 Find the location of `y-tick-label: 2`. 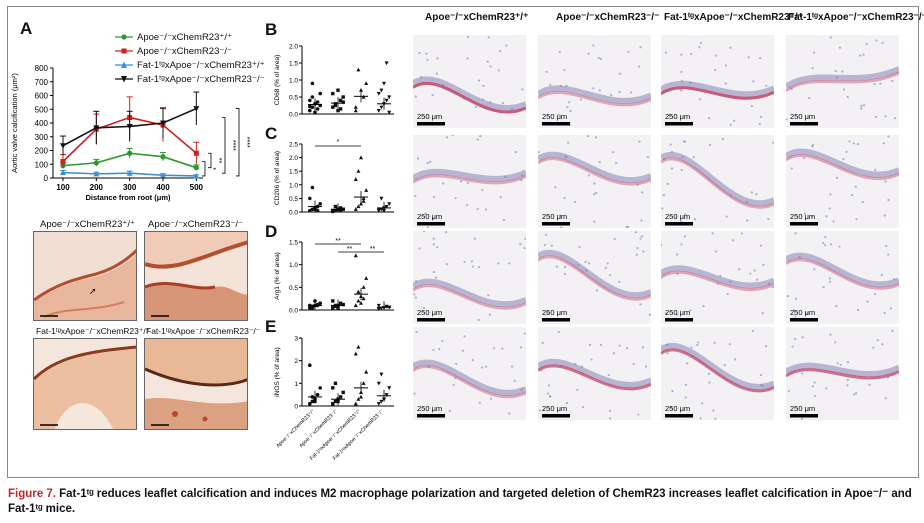

y-tick-label: 2 is located at coordinates (296, 361).